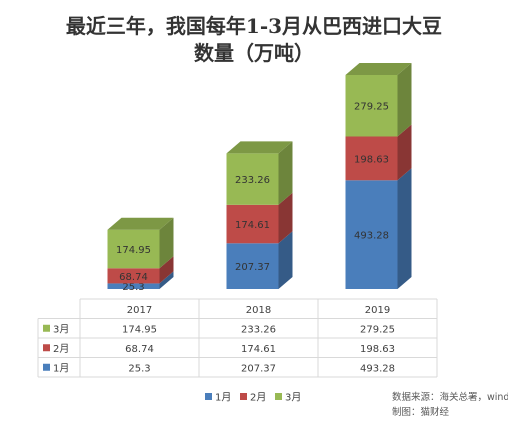  What do you see at coordinates (46, 367) in the screenshot?
I see `table-legend-key-1月` at bounding box center [46, 367].